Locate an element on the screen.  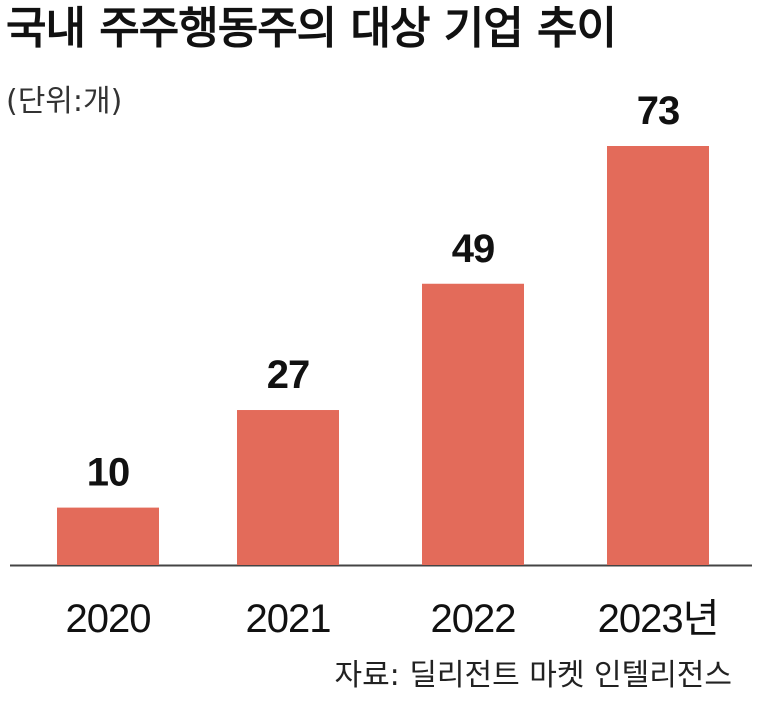
data-label: 10 is located at coordinates (108, 473).